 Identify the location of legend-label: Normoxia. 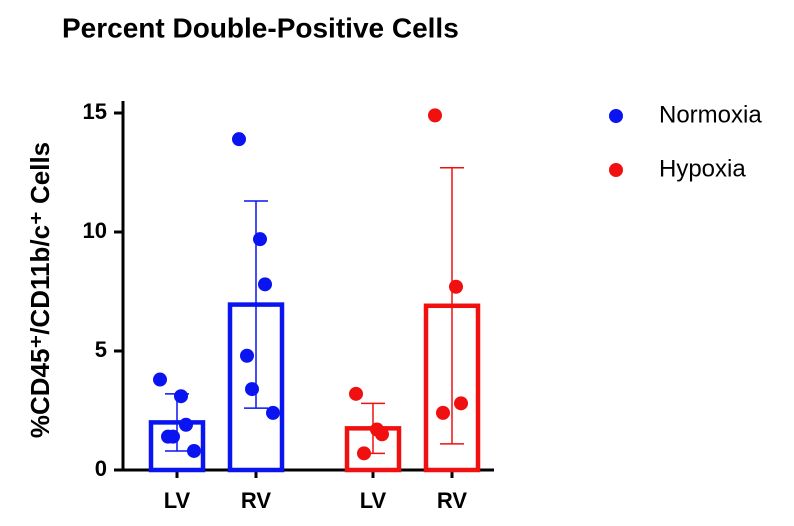
(710, 114).